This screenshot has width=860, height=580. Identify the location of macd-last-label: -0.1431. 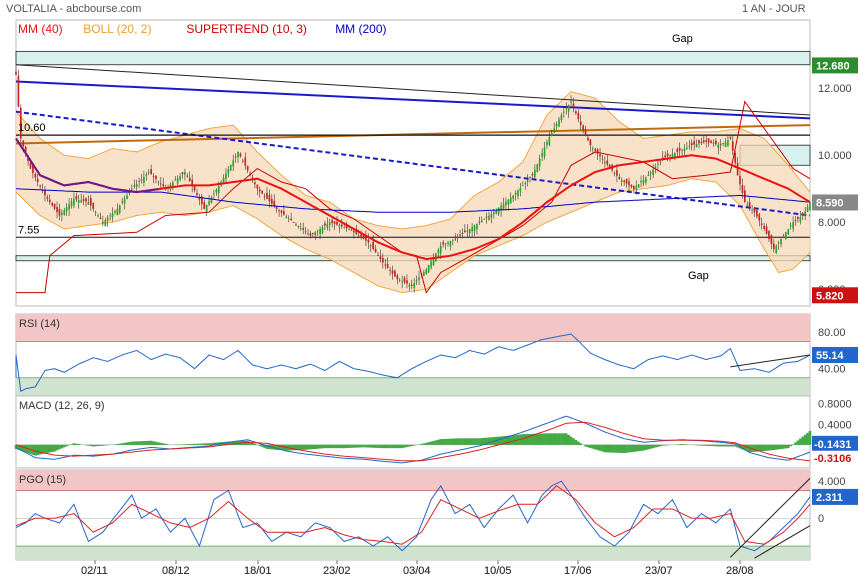
(832, 445).